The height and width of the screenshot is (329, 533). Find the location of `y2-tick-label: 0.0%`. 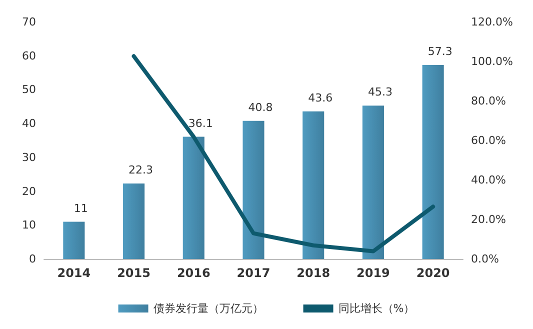

y2-tick-label: 0.0% is located at coordinates (485, 259).